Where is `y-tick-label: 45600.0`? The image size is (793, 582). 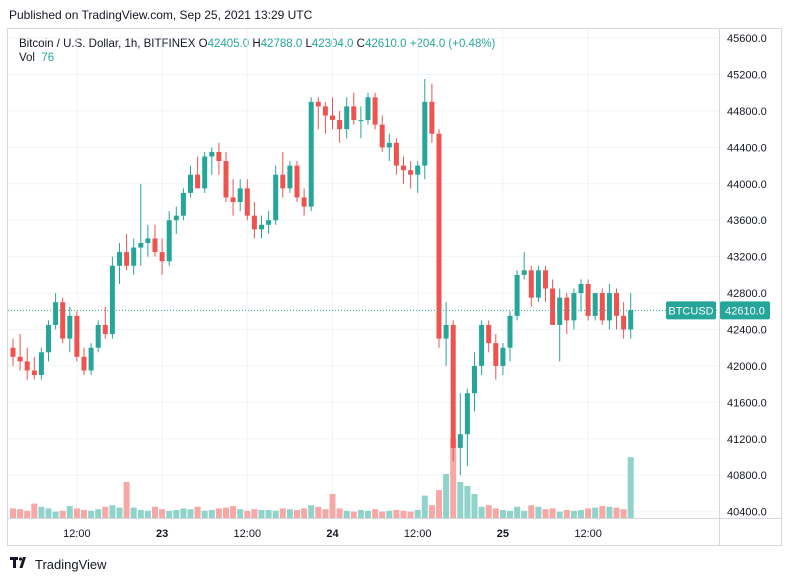
y-tick-label: 45600.0 is located at coordinates (747, 39).